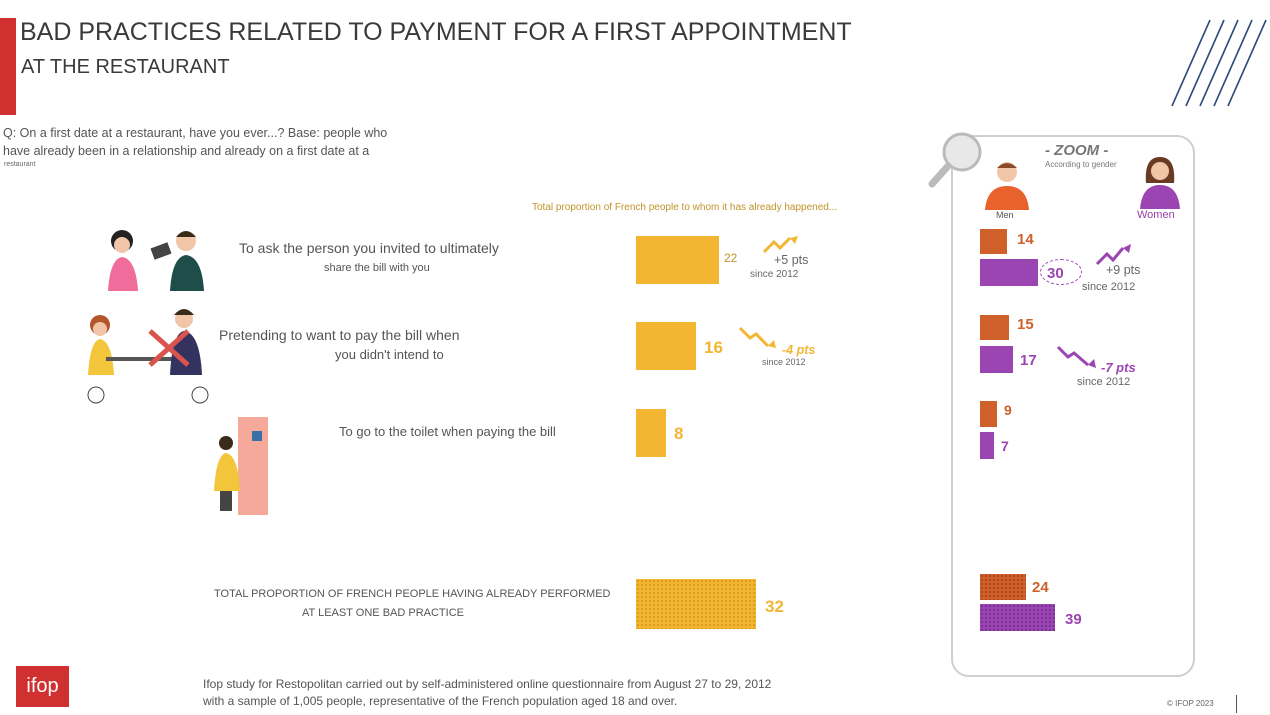 This screenshot has width=1270, height=715. Describe the element at coordinates (713, 347) in the screenshot. I see `value-item-2: 16` at that location.